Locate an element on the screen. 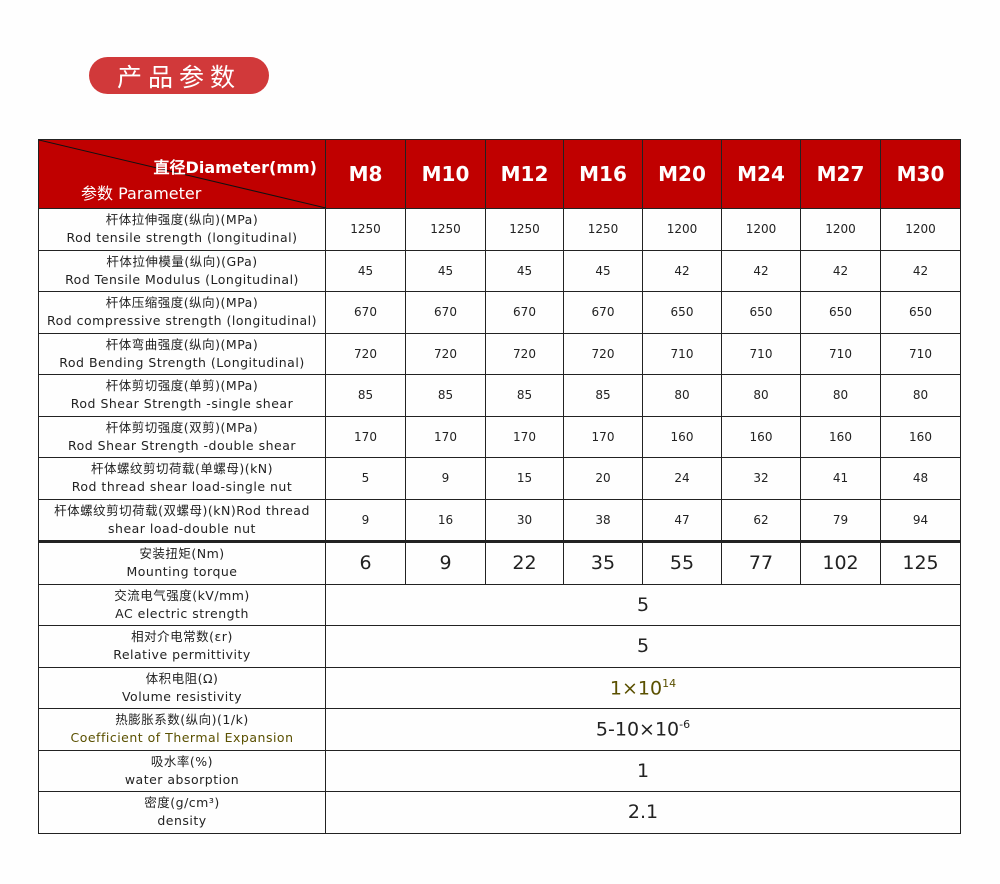 The height and width of the screenshot is (884, 1000). parameter-en: Rod compressive strength (longitudinal) is located at coordinates (182, 321).